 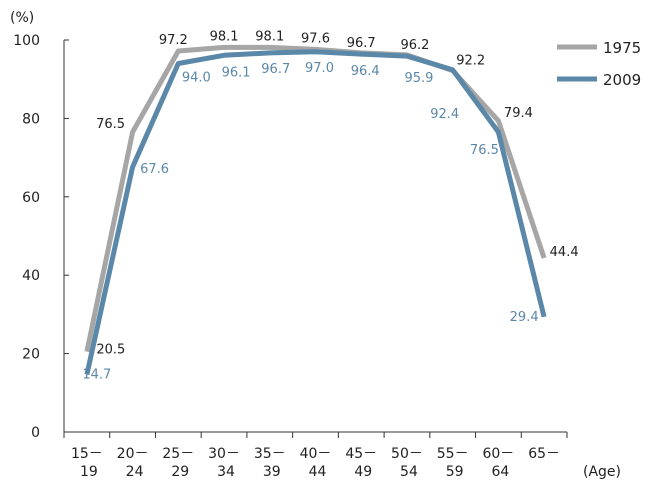 I want to click on y-tick-label: 0, so click(x=35, y=433).